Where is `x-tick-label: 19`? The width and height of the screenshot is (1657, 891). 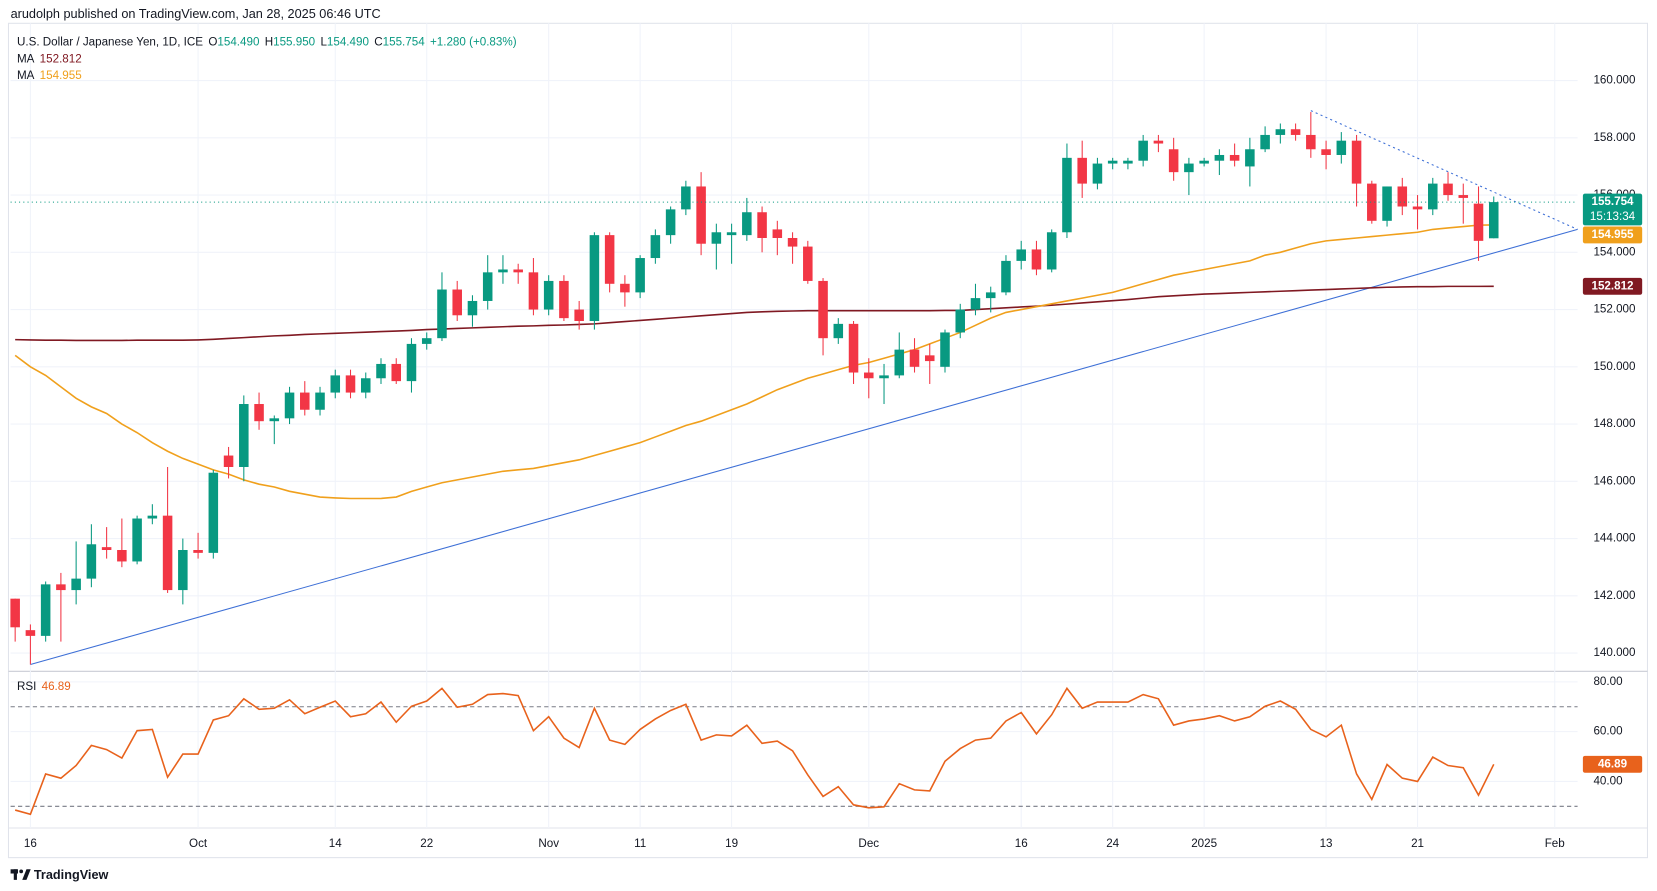 x-tick-label: 19 is located at coordinates (731, 843).